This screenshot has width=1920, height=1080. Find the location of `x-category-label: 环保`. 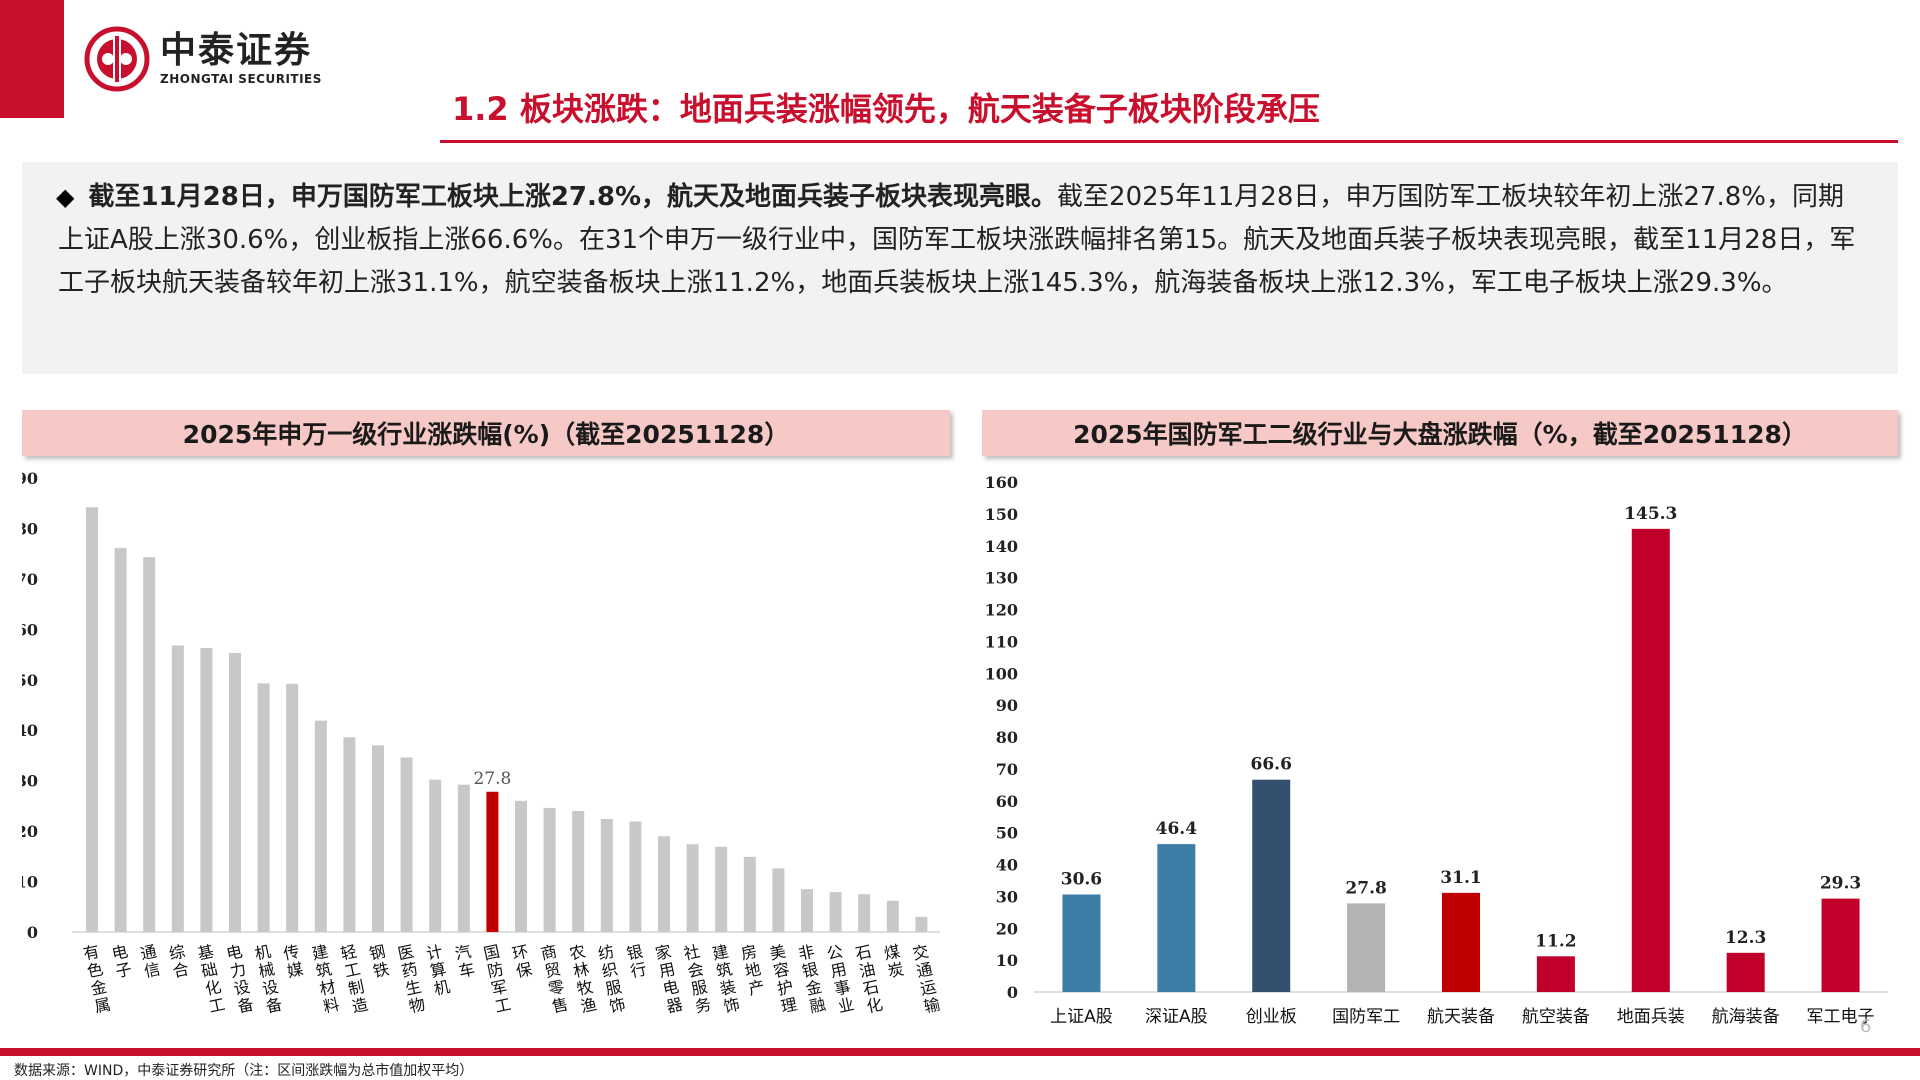

x-category-label: 环保 is located at coordinates (521, 962).